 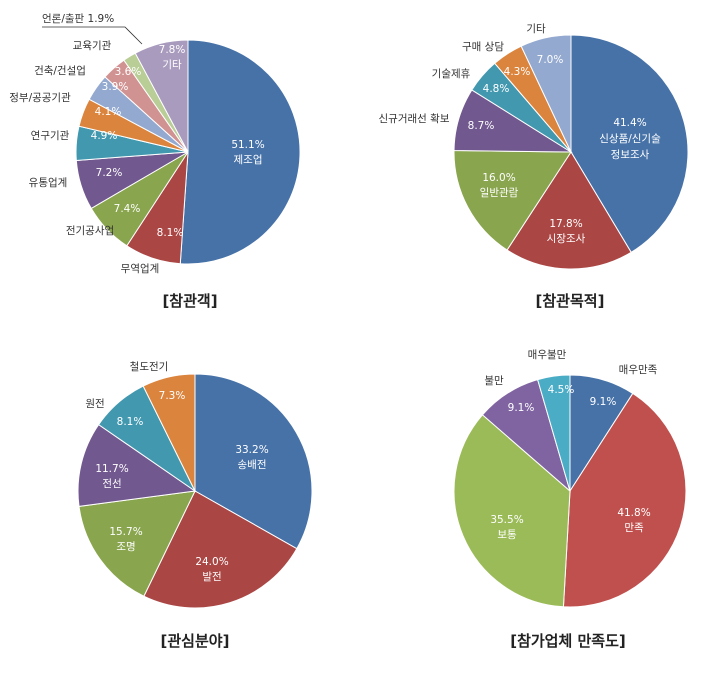 I want to click on slice-value-label: 4.1%, so click(x=108, y=112).